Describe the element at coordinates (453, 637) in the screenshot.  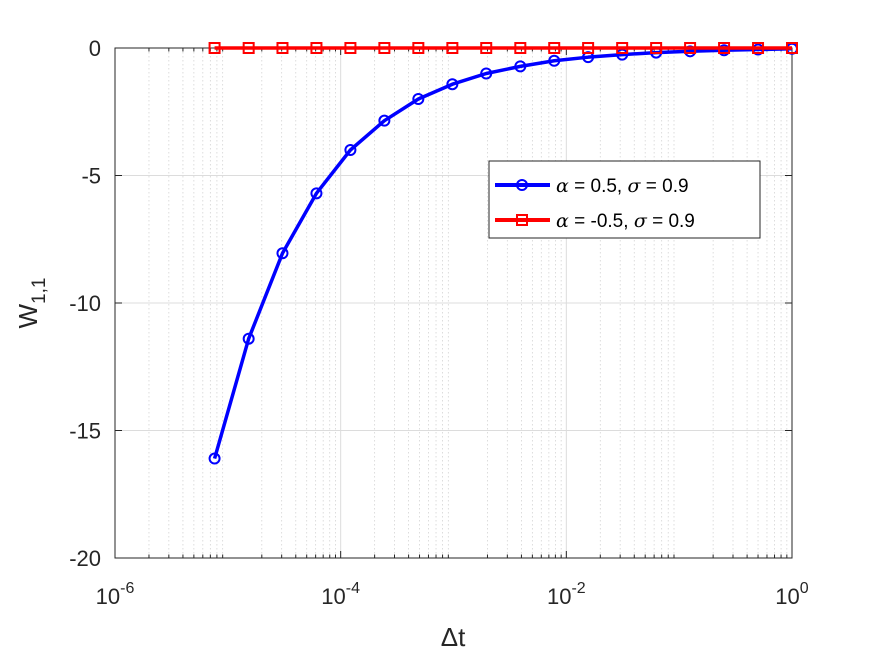
I see `x-axis-label: Δt` at that location.